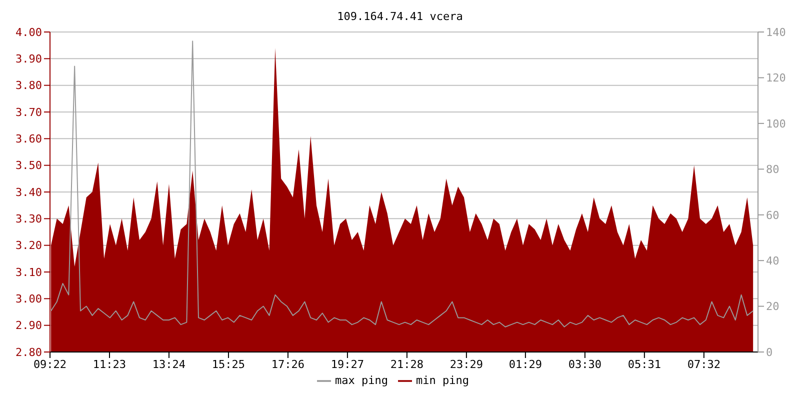 This screenshot has height=400, width=800. What do you see at coordinates (361, 381) in the screenshot?
I see `legend-label: max ping` at bounding box center [361, 381].